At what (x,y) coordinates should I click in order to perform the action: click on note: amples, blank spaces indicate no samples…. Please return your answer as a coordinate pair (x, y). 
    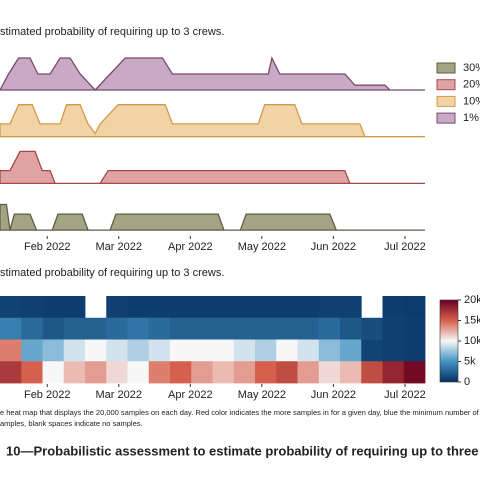
    Looking at the image, I should click on (71, 423).